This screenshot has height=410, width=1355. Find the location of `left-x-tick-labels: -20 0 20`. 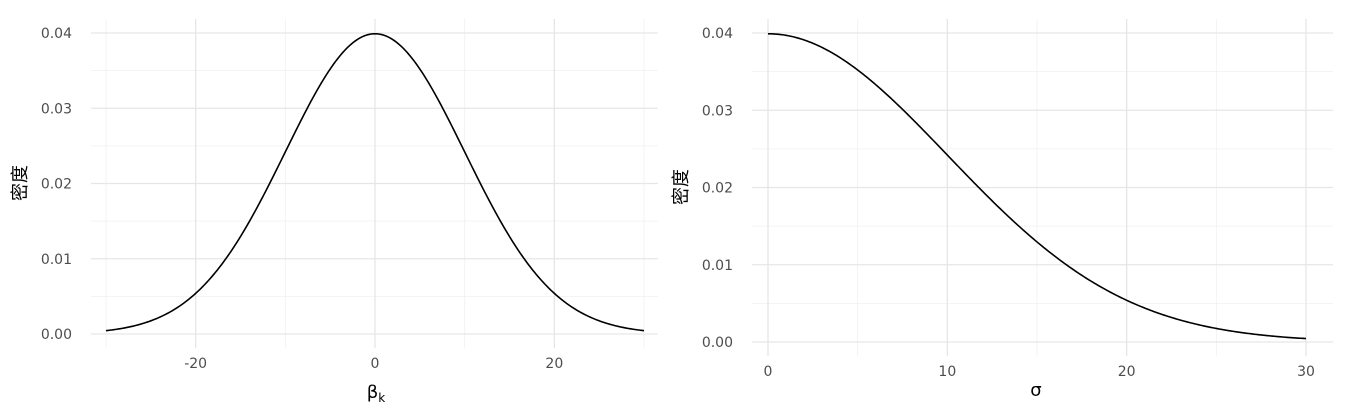

left-x-tick-labels: -20 0 20 is located at coordinates (373, 364).